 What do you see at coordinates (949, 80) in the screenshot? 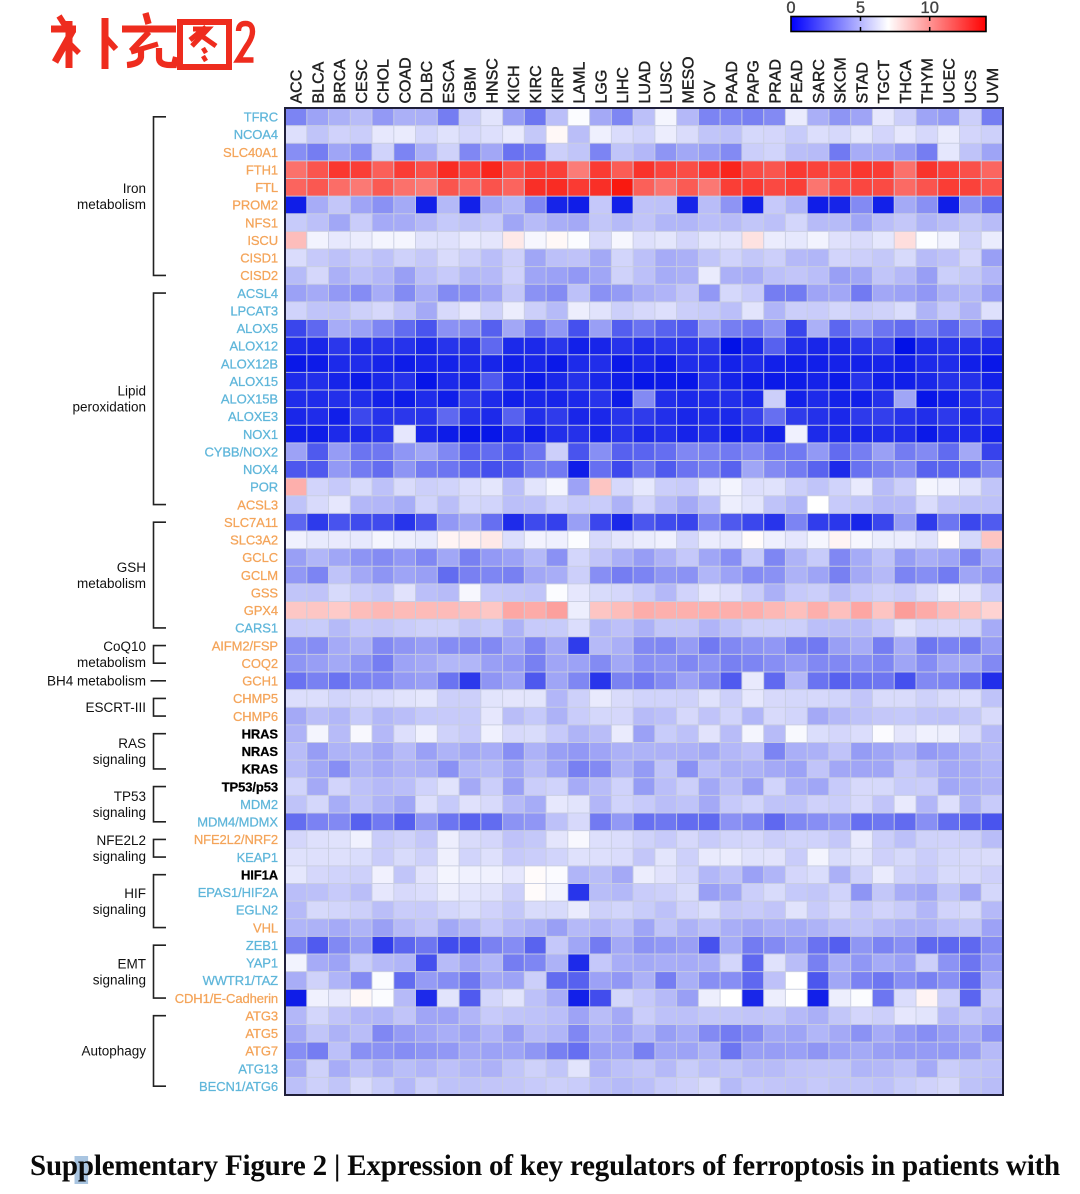
I see `svg-text: UCEC` at bounding box center [949, 80].